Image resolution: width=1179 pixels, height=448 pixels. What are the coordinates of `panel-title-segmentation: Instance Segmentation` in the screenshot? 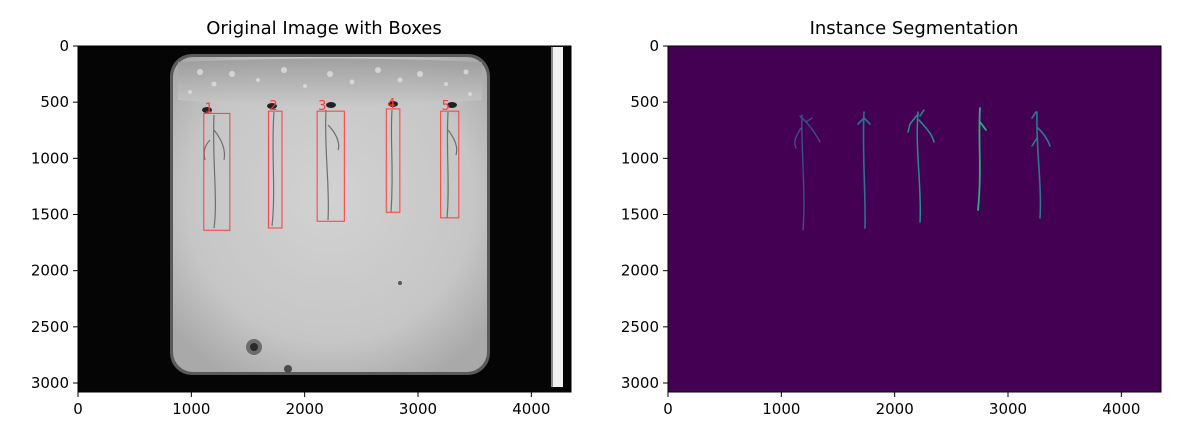 It's located at (914, 28).